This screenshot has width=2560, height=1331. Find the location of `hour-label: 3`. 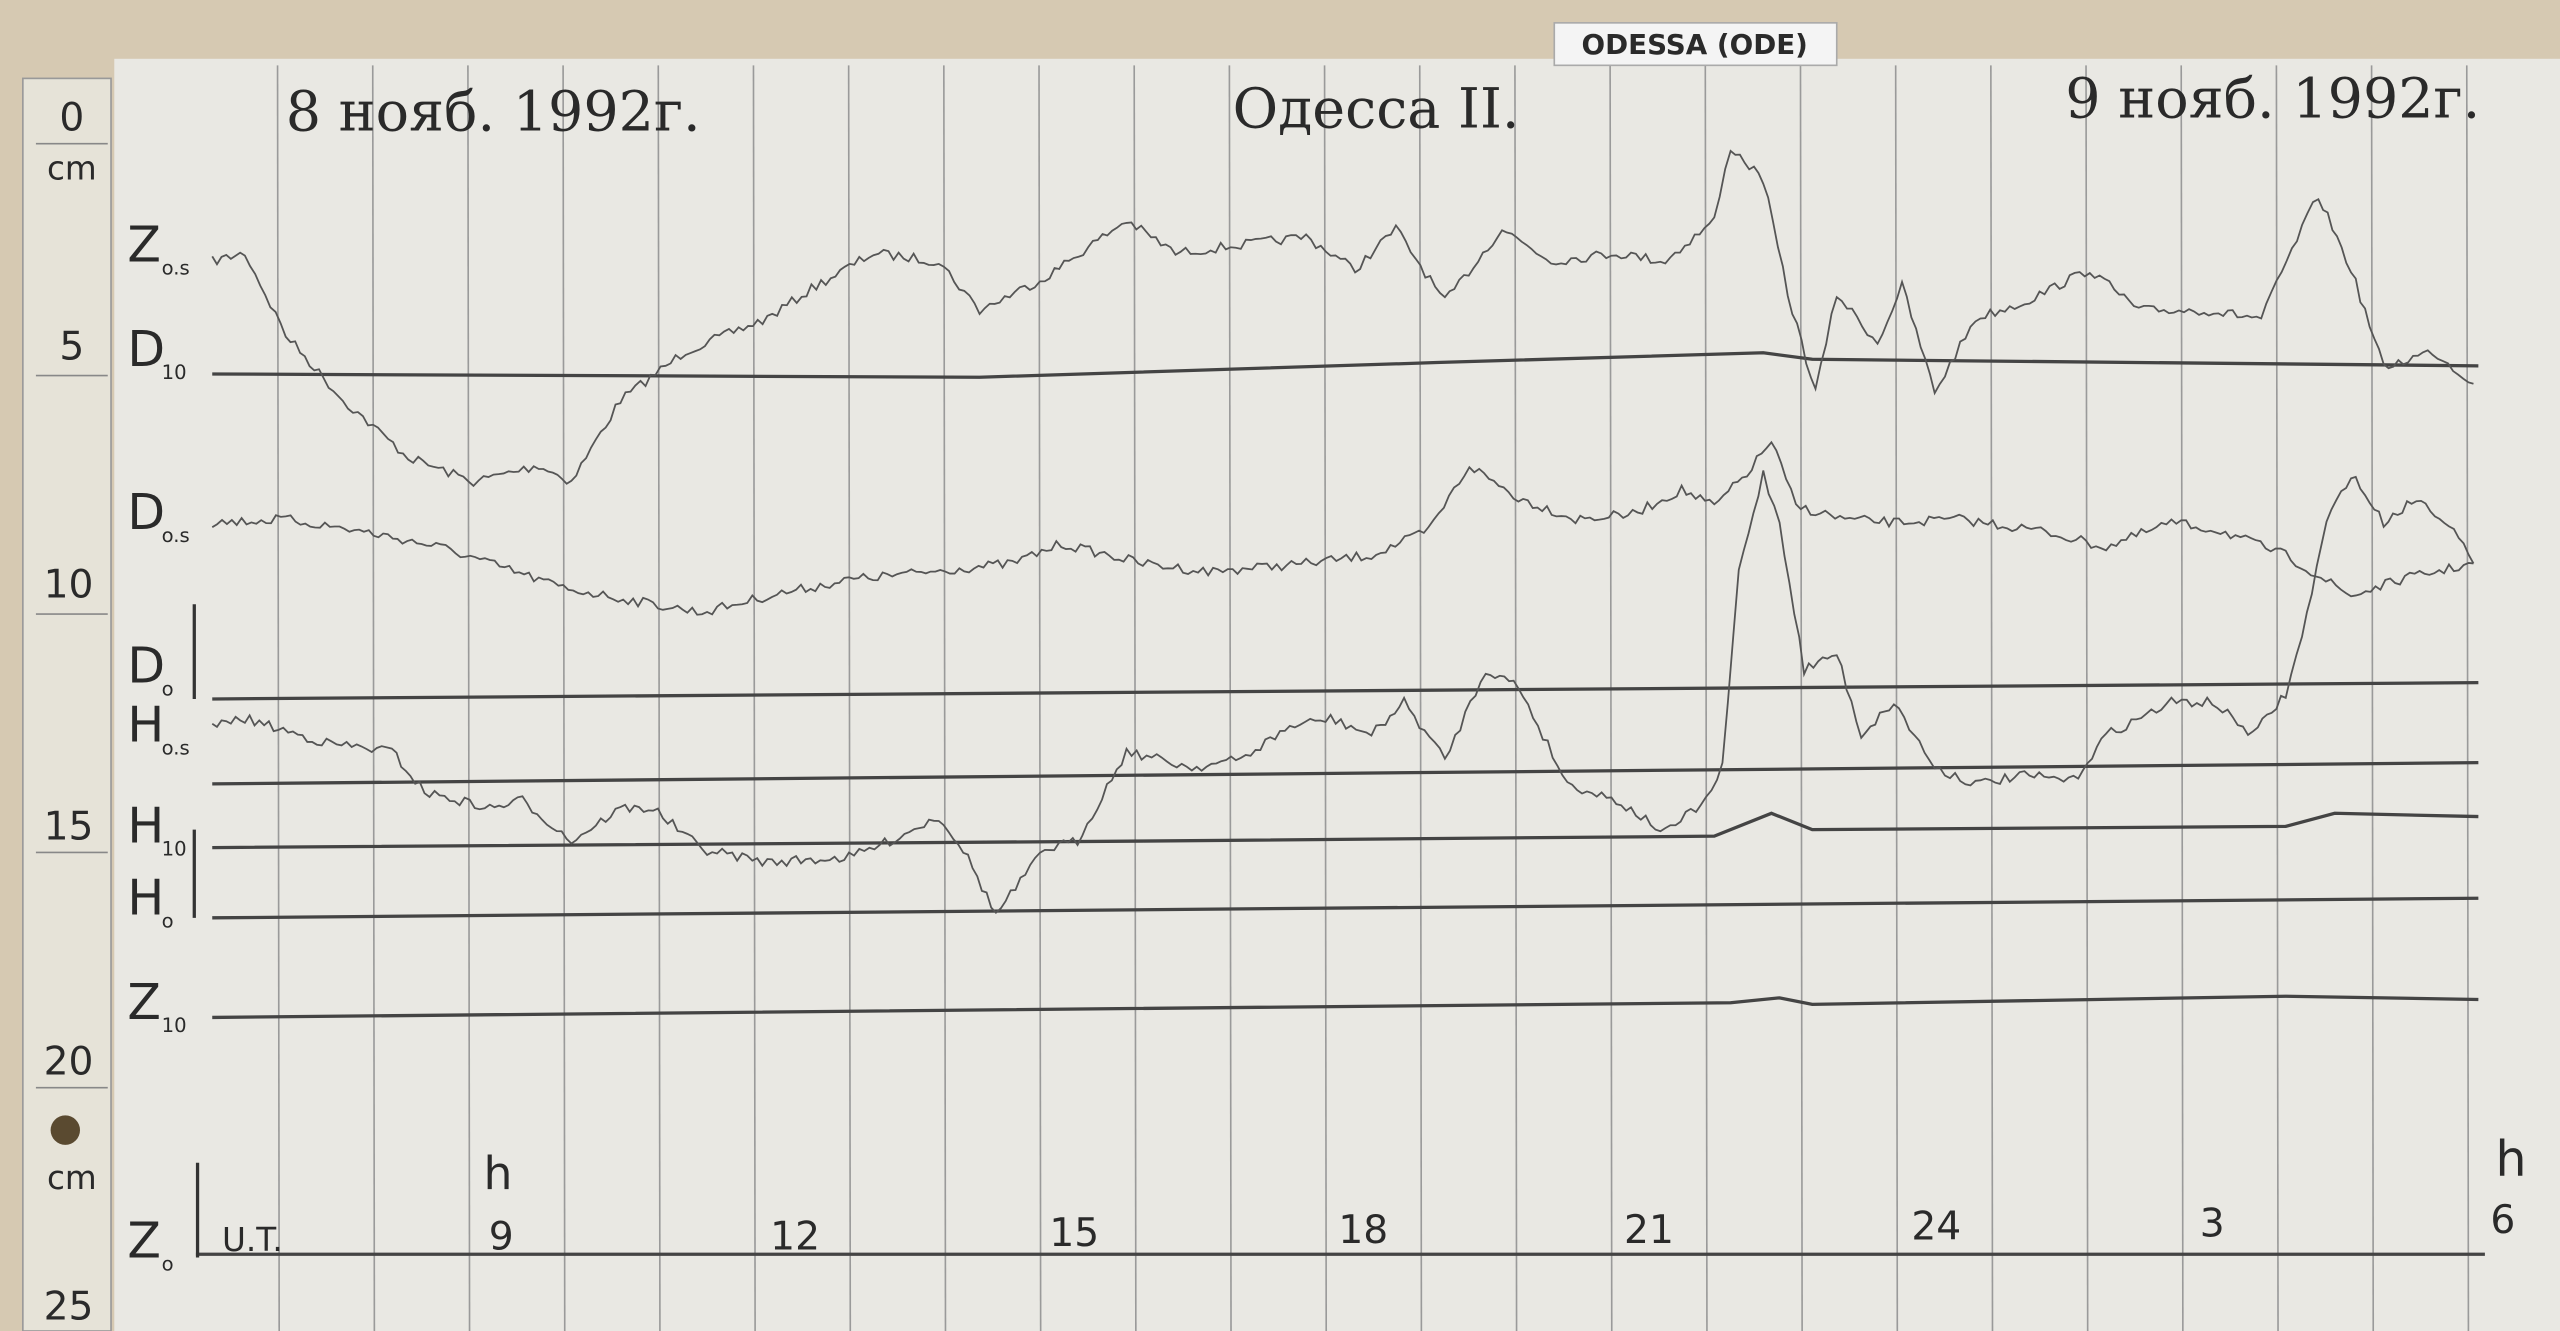

hour-label: 3 is located at coordinates (2212, 1223).